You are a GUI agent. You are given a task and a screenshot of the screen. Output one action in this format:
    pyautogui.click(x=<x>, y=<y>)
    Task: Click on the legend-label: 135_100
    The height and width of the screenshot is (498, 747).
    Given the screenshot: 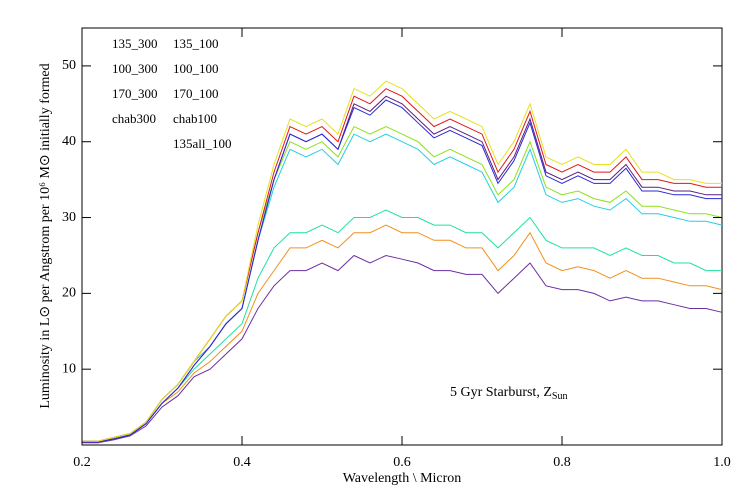 What is the action you would take?
    pyautogui.click(x=196, y=43)
    